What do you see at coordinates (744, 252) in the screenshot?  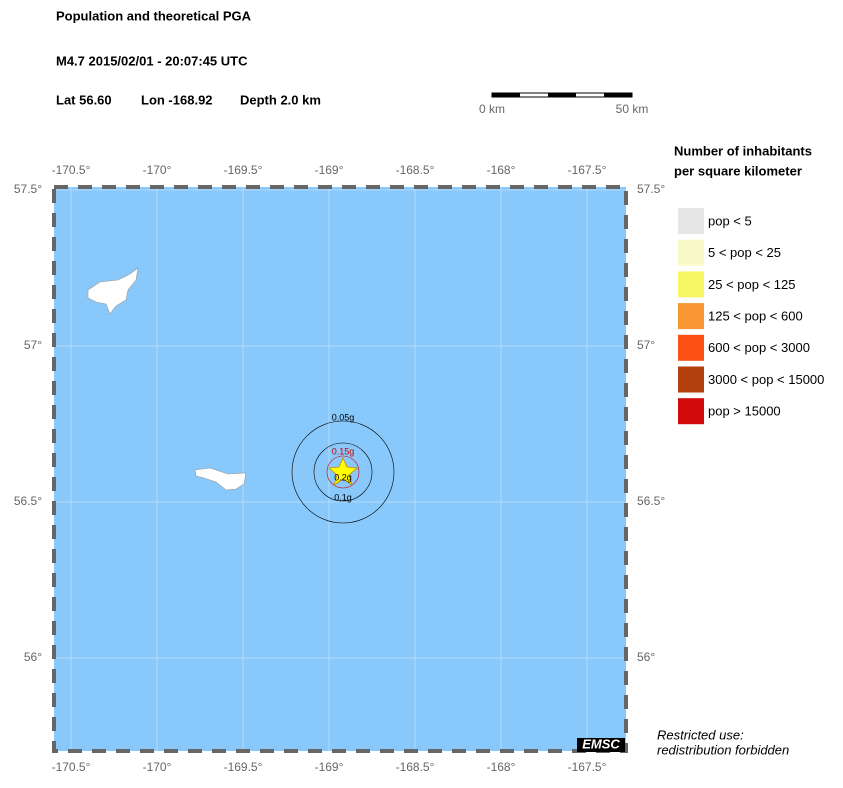 I see `legend-label: 5 < pop < 25` at bounding box center [744, 252].